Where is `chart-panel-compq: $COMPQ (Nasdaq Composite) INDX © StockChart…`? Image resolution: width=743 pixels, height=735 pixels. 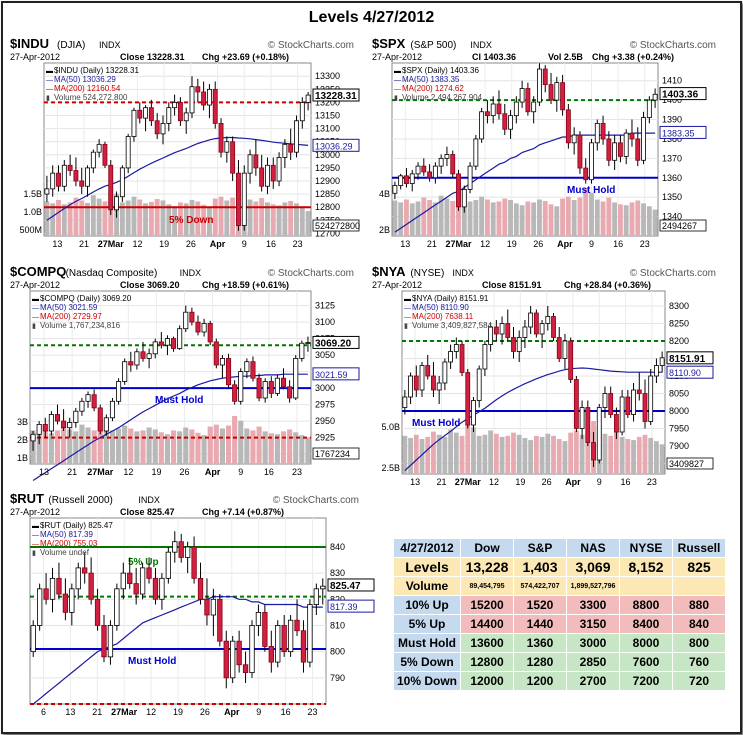
chart-panel-compq: $COMPQ (Nasdaq Composite) INDX © StockChart… is located at coordinates (185, 373).